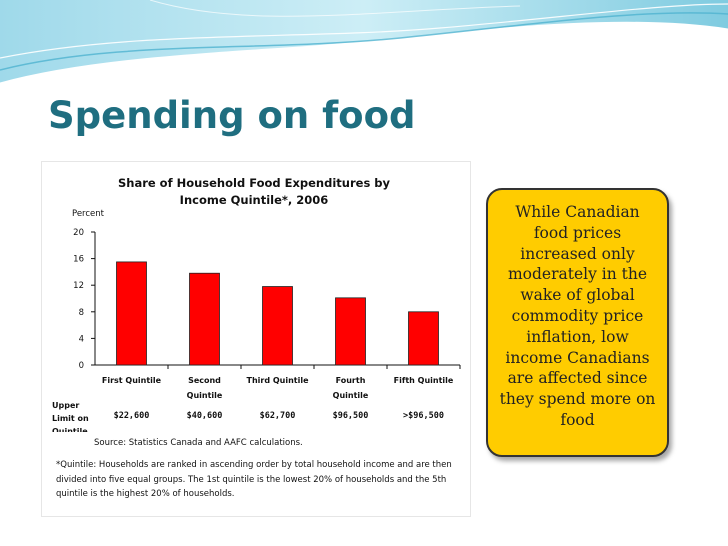 Image resolution: width=728 pixels, height=546 pixels. What do you see at coordinates (70, 418) in the screenshot?
I see `upper-limit-header: Limit on` at bounding box center [70, 418].